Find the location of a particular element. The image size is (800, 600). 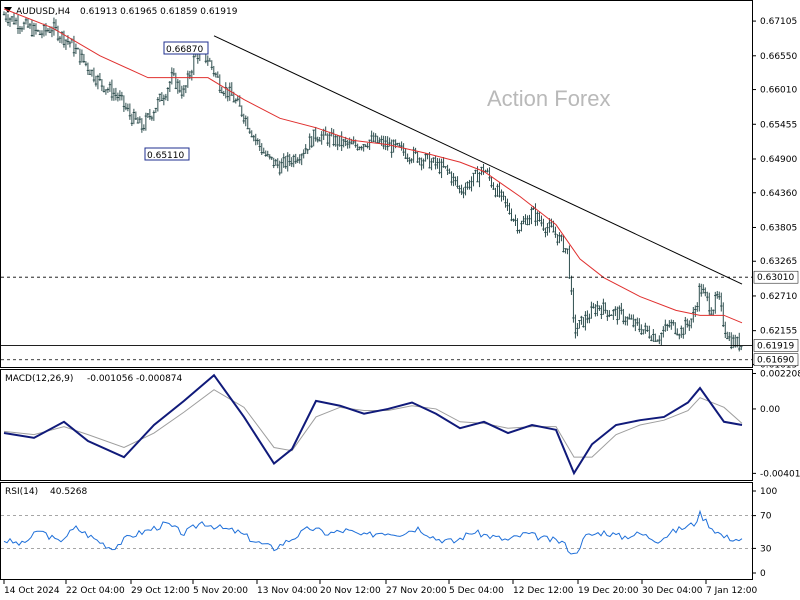

annotation-low: 0.65110 is located at coordinates (165, 156).